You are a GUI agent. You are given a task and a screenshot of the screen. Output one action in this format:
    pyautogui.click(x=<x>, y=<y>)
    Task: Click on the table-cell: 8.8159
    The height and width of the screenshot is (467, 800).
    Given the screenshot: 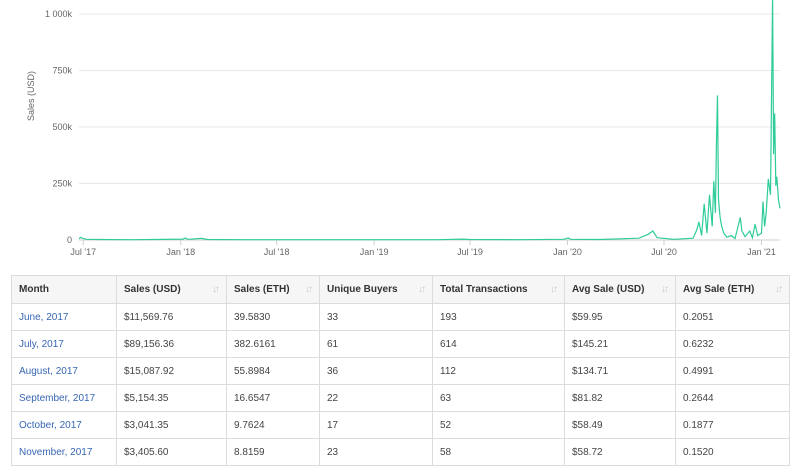 What is the action you would take?
    pyautogui.click(x=273, y=452)
    